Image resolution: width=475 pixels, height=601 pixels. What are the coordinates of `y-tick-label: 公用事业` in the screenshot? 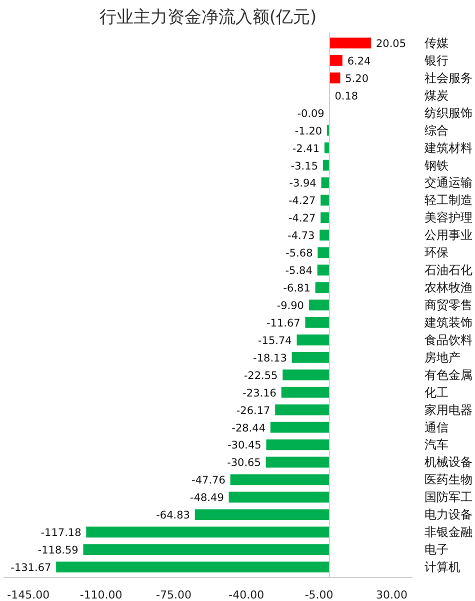 It's located at (448, 235).